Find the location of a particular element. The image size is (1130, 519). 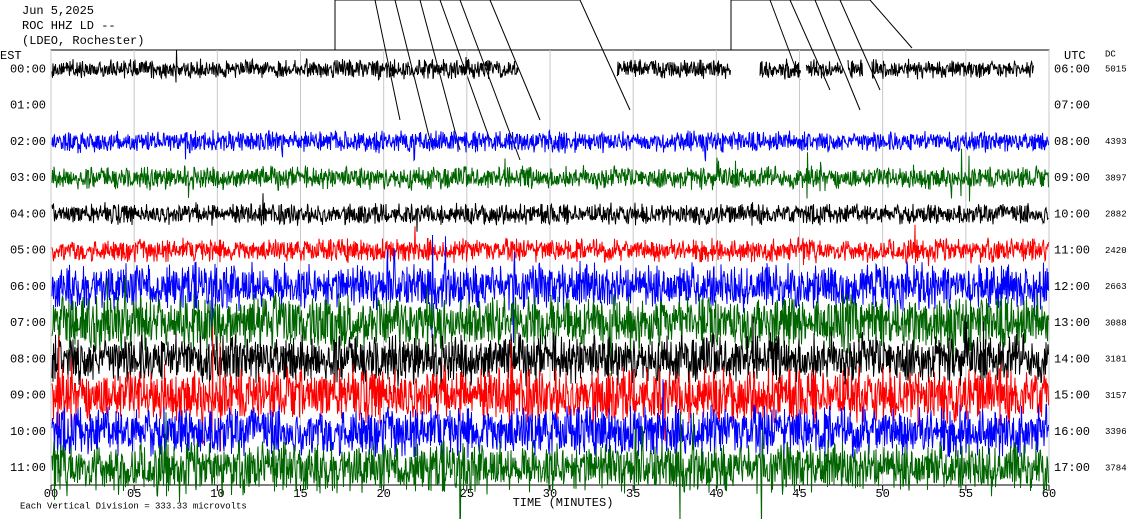

x-tick-label: 00 is located at coordinates (51, 494).